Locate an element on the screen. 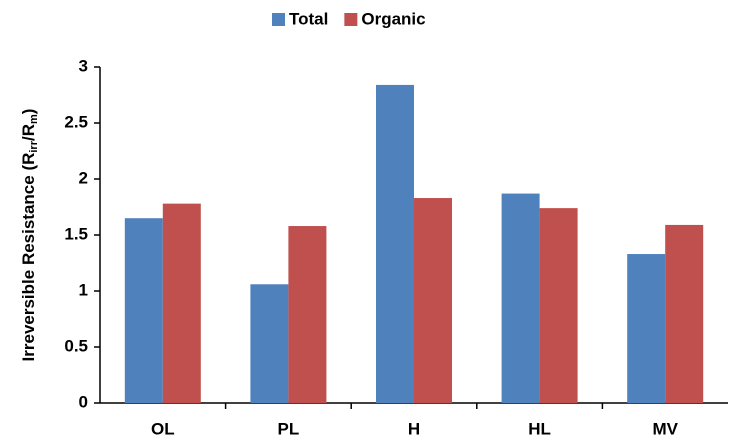 This screenshot has height=441, width=733. y-tick-label: 2 is located at coordinates (83, 177).